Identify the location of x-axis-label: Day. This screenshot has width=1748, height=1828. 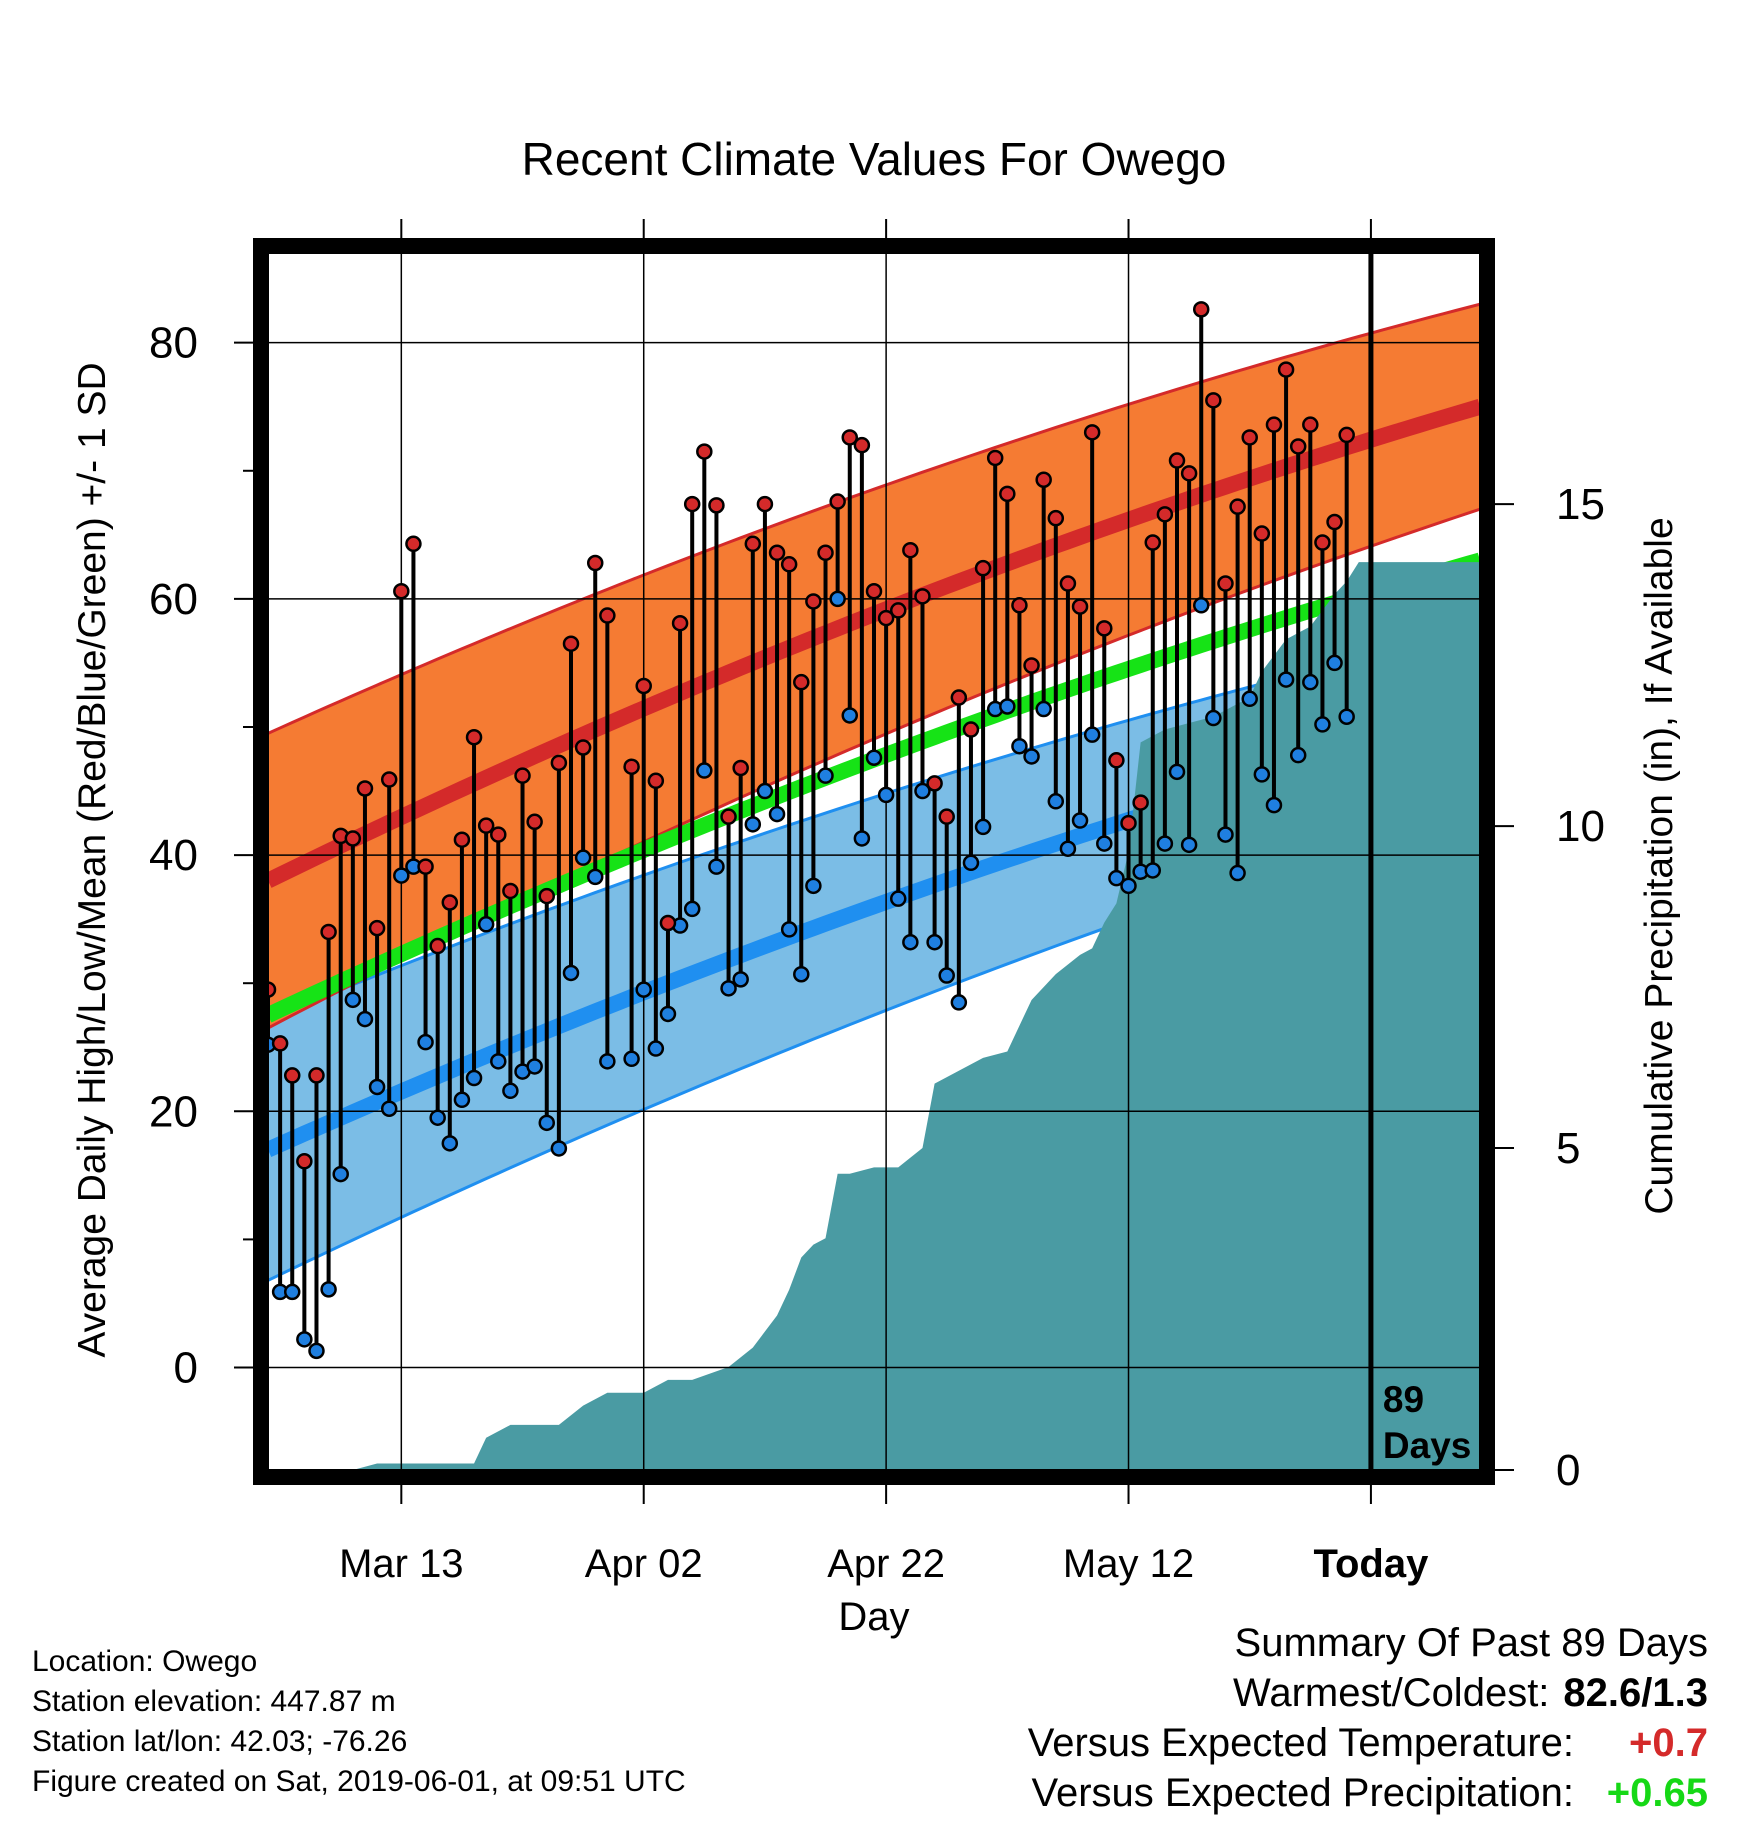
(873, 1617).